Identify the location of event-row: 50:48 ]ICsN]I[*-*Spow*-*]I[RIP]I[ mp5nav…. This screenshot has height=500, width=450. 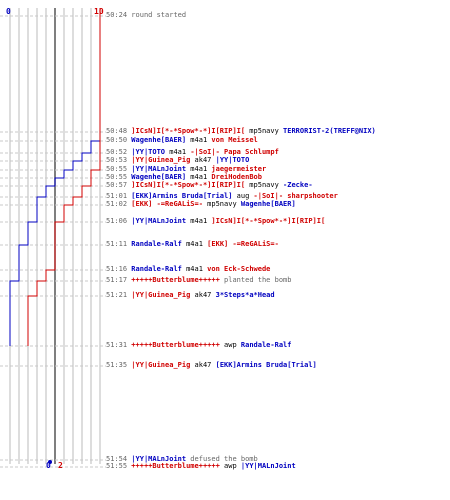
(241, 131).